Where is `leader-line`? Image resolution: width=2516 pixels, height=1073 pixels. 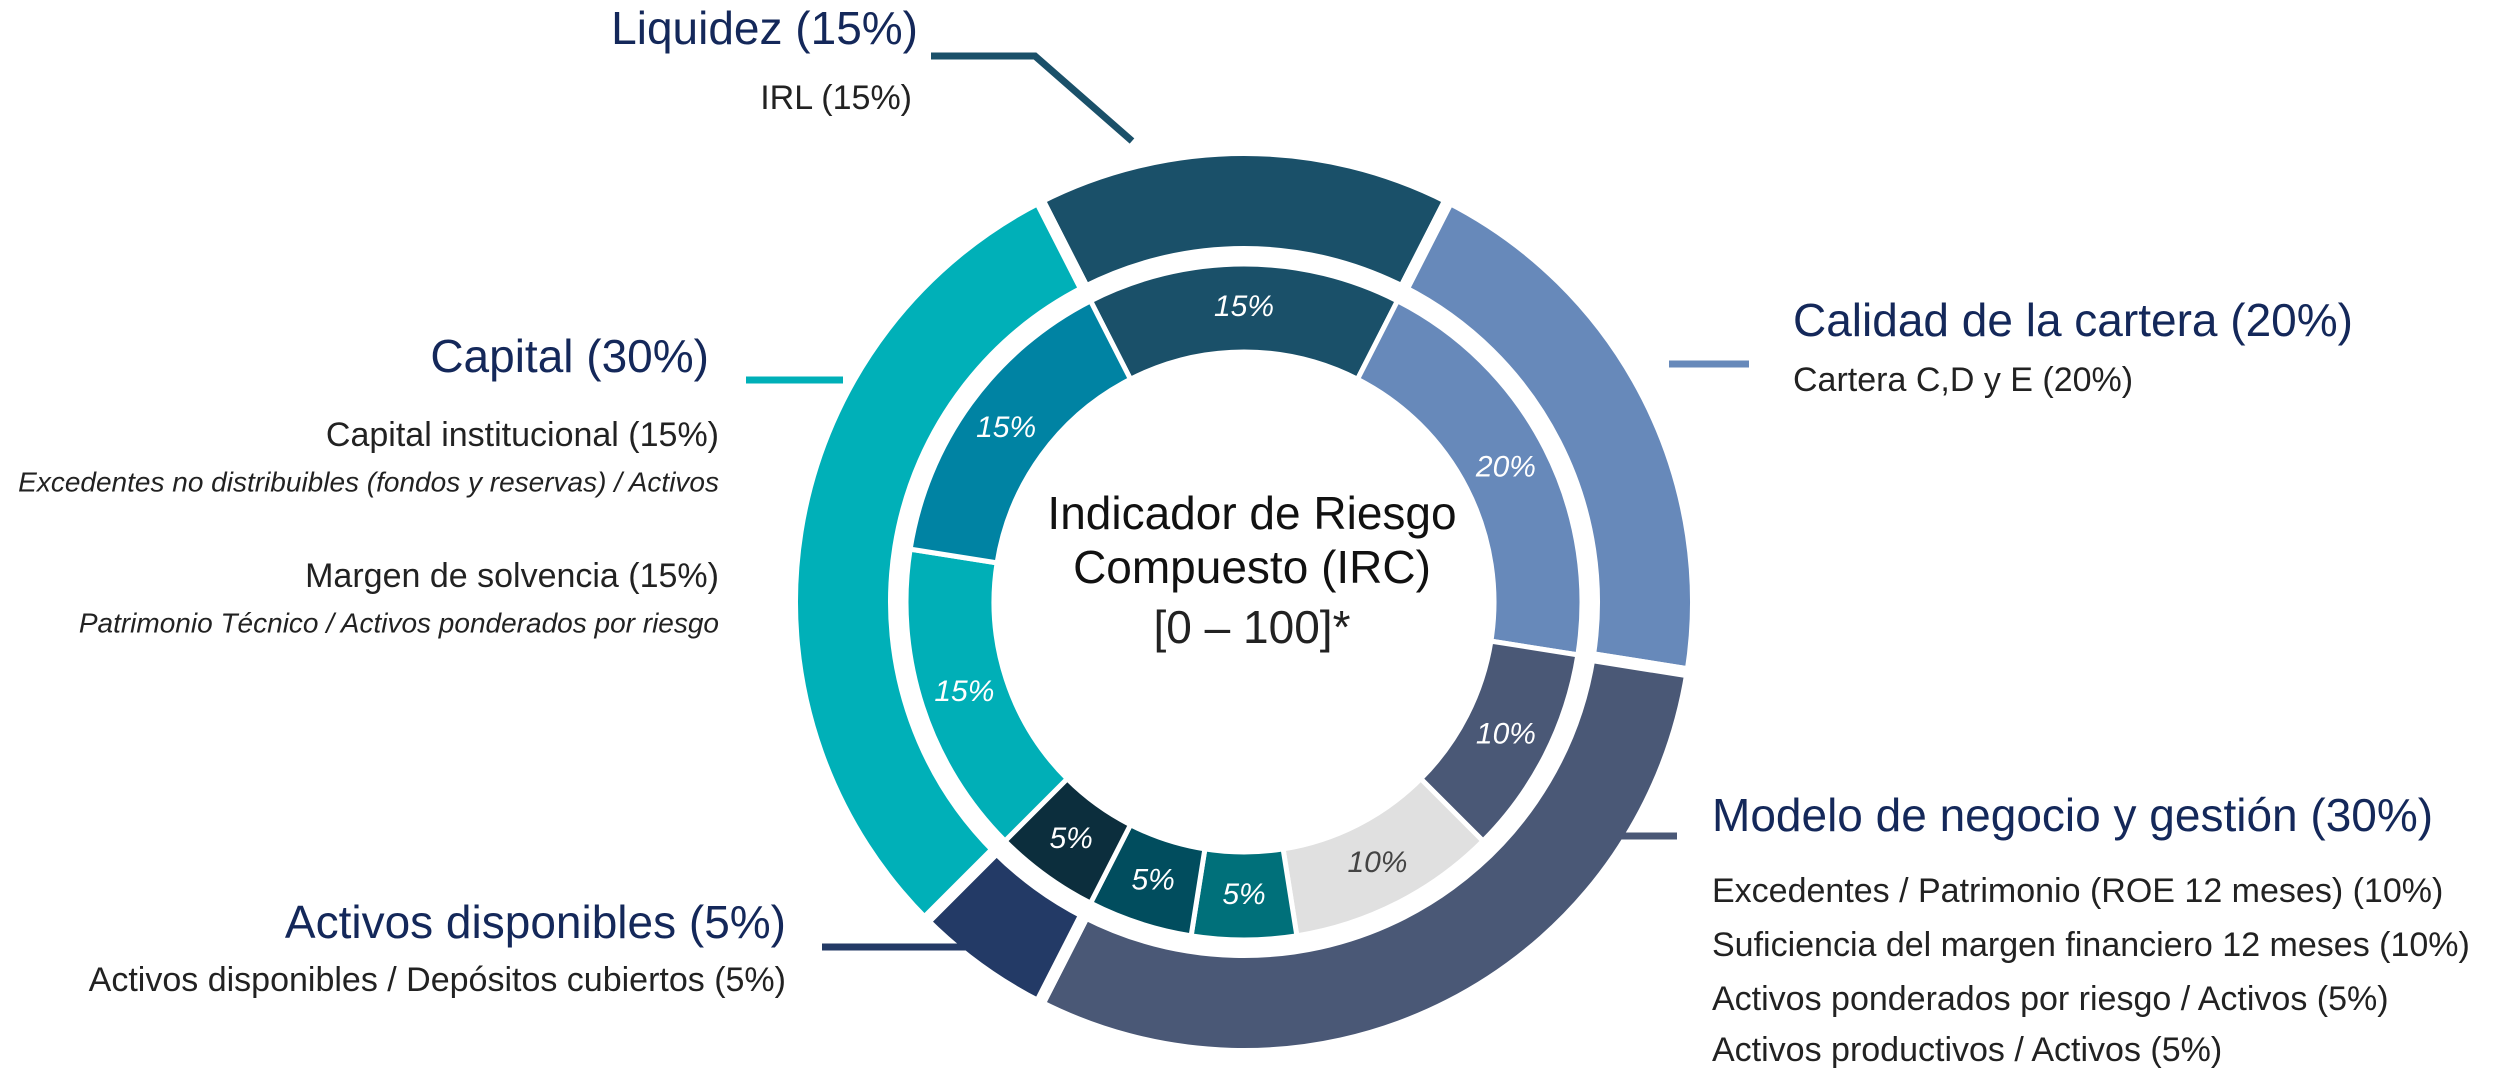
leader-line is located at coordinates (1033, 98).